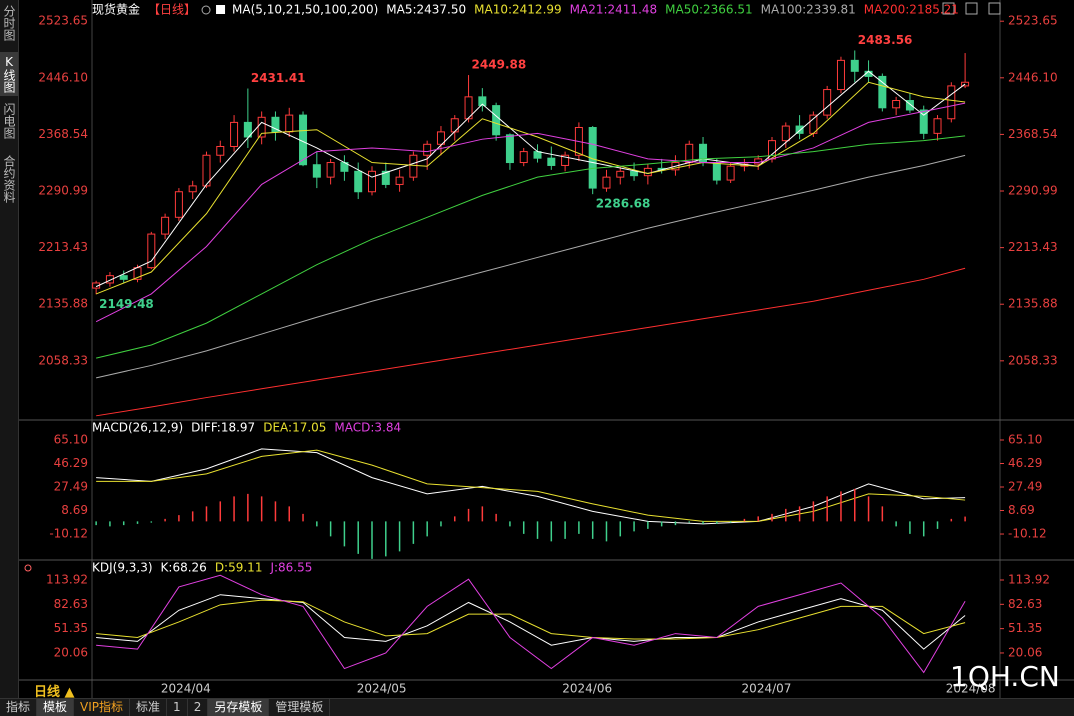  What do you see at coordinates (172, 10) in the screenshot?
I see `legend-entry: 【日线】` at bounding box center [172, 10].